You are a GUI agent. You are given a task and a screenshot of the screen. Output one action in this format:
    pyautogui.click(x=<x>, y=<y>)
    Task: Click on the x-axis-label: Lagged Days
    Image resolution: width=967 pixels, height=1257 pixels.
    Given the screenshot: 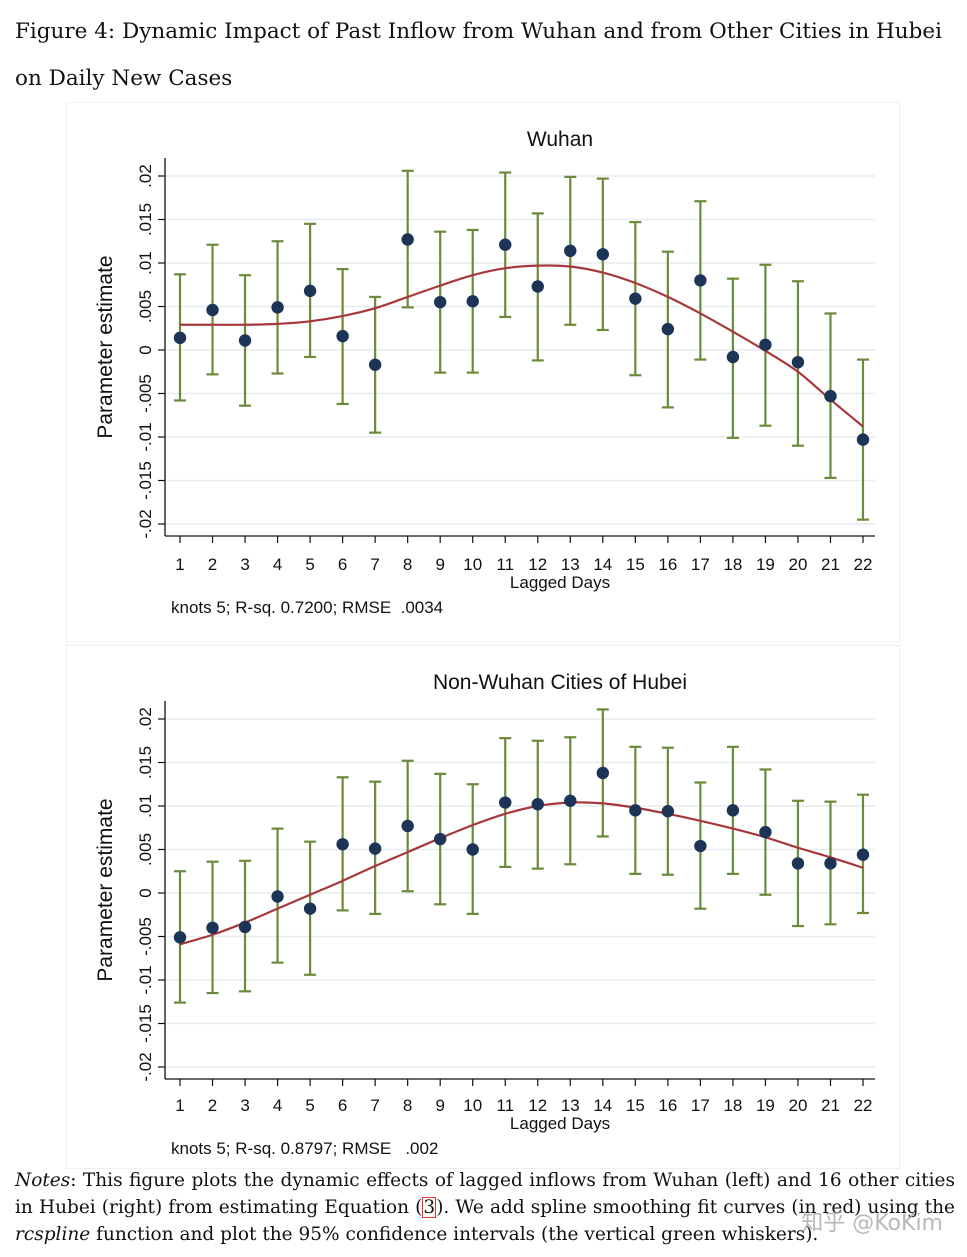 What is the action you would take?
    pyautogui.click(x=560, y=1123)
    